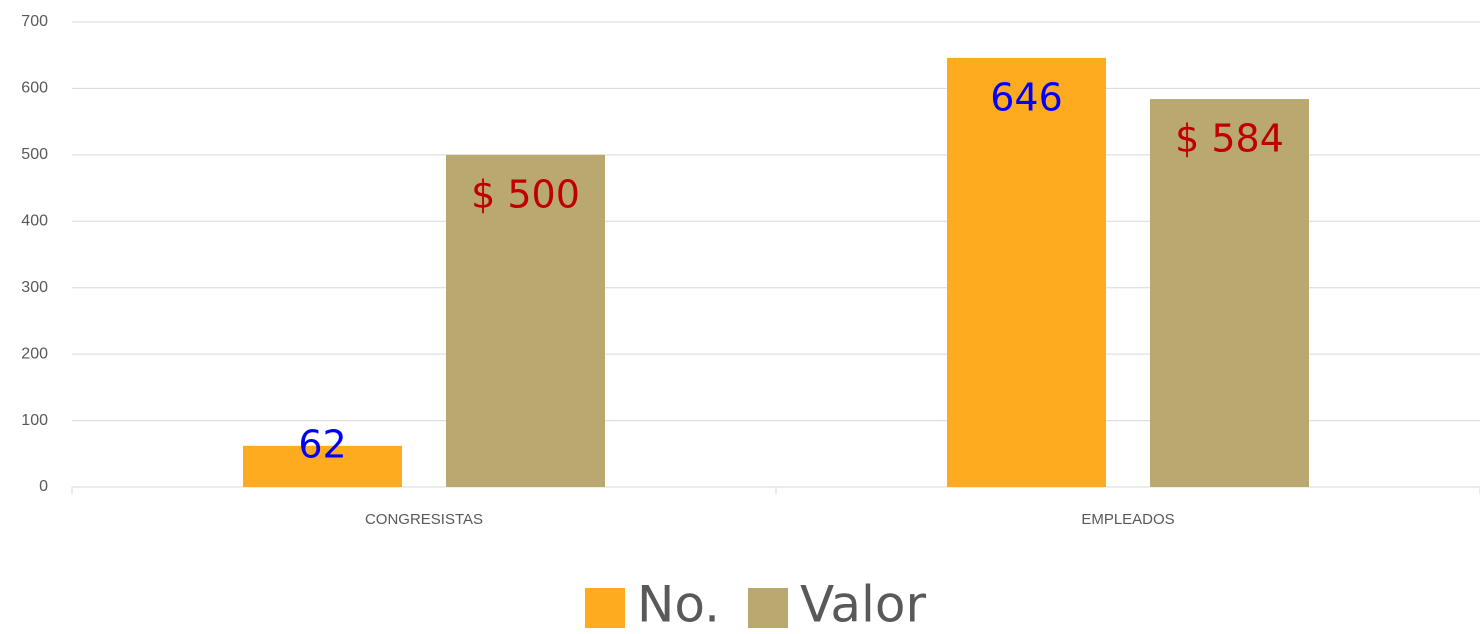 This screenshot has height=634, width=1480. What do you see at coordinates (322, 445) in the screenshot?
I see `data-label: 62` at bounding box center [322, 445].